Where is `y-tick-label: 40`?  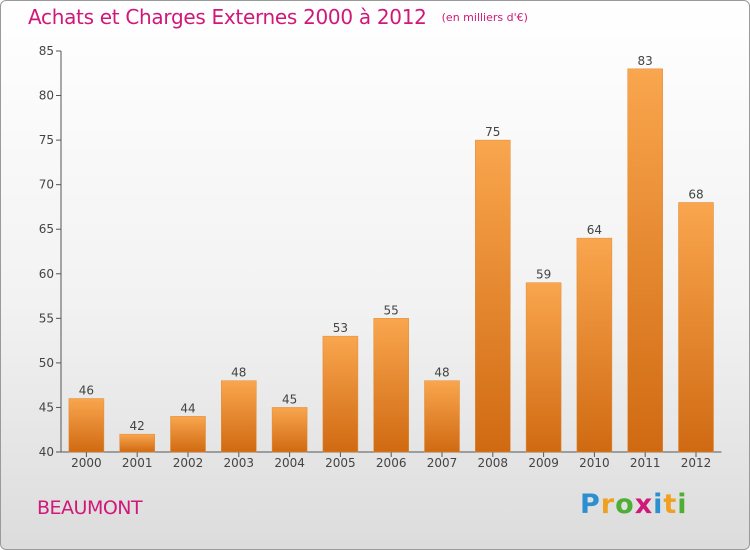
y-tick-label: 40 is located at coordinates (46, 452).